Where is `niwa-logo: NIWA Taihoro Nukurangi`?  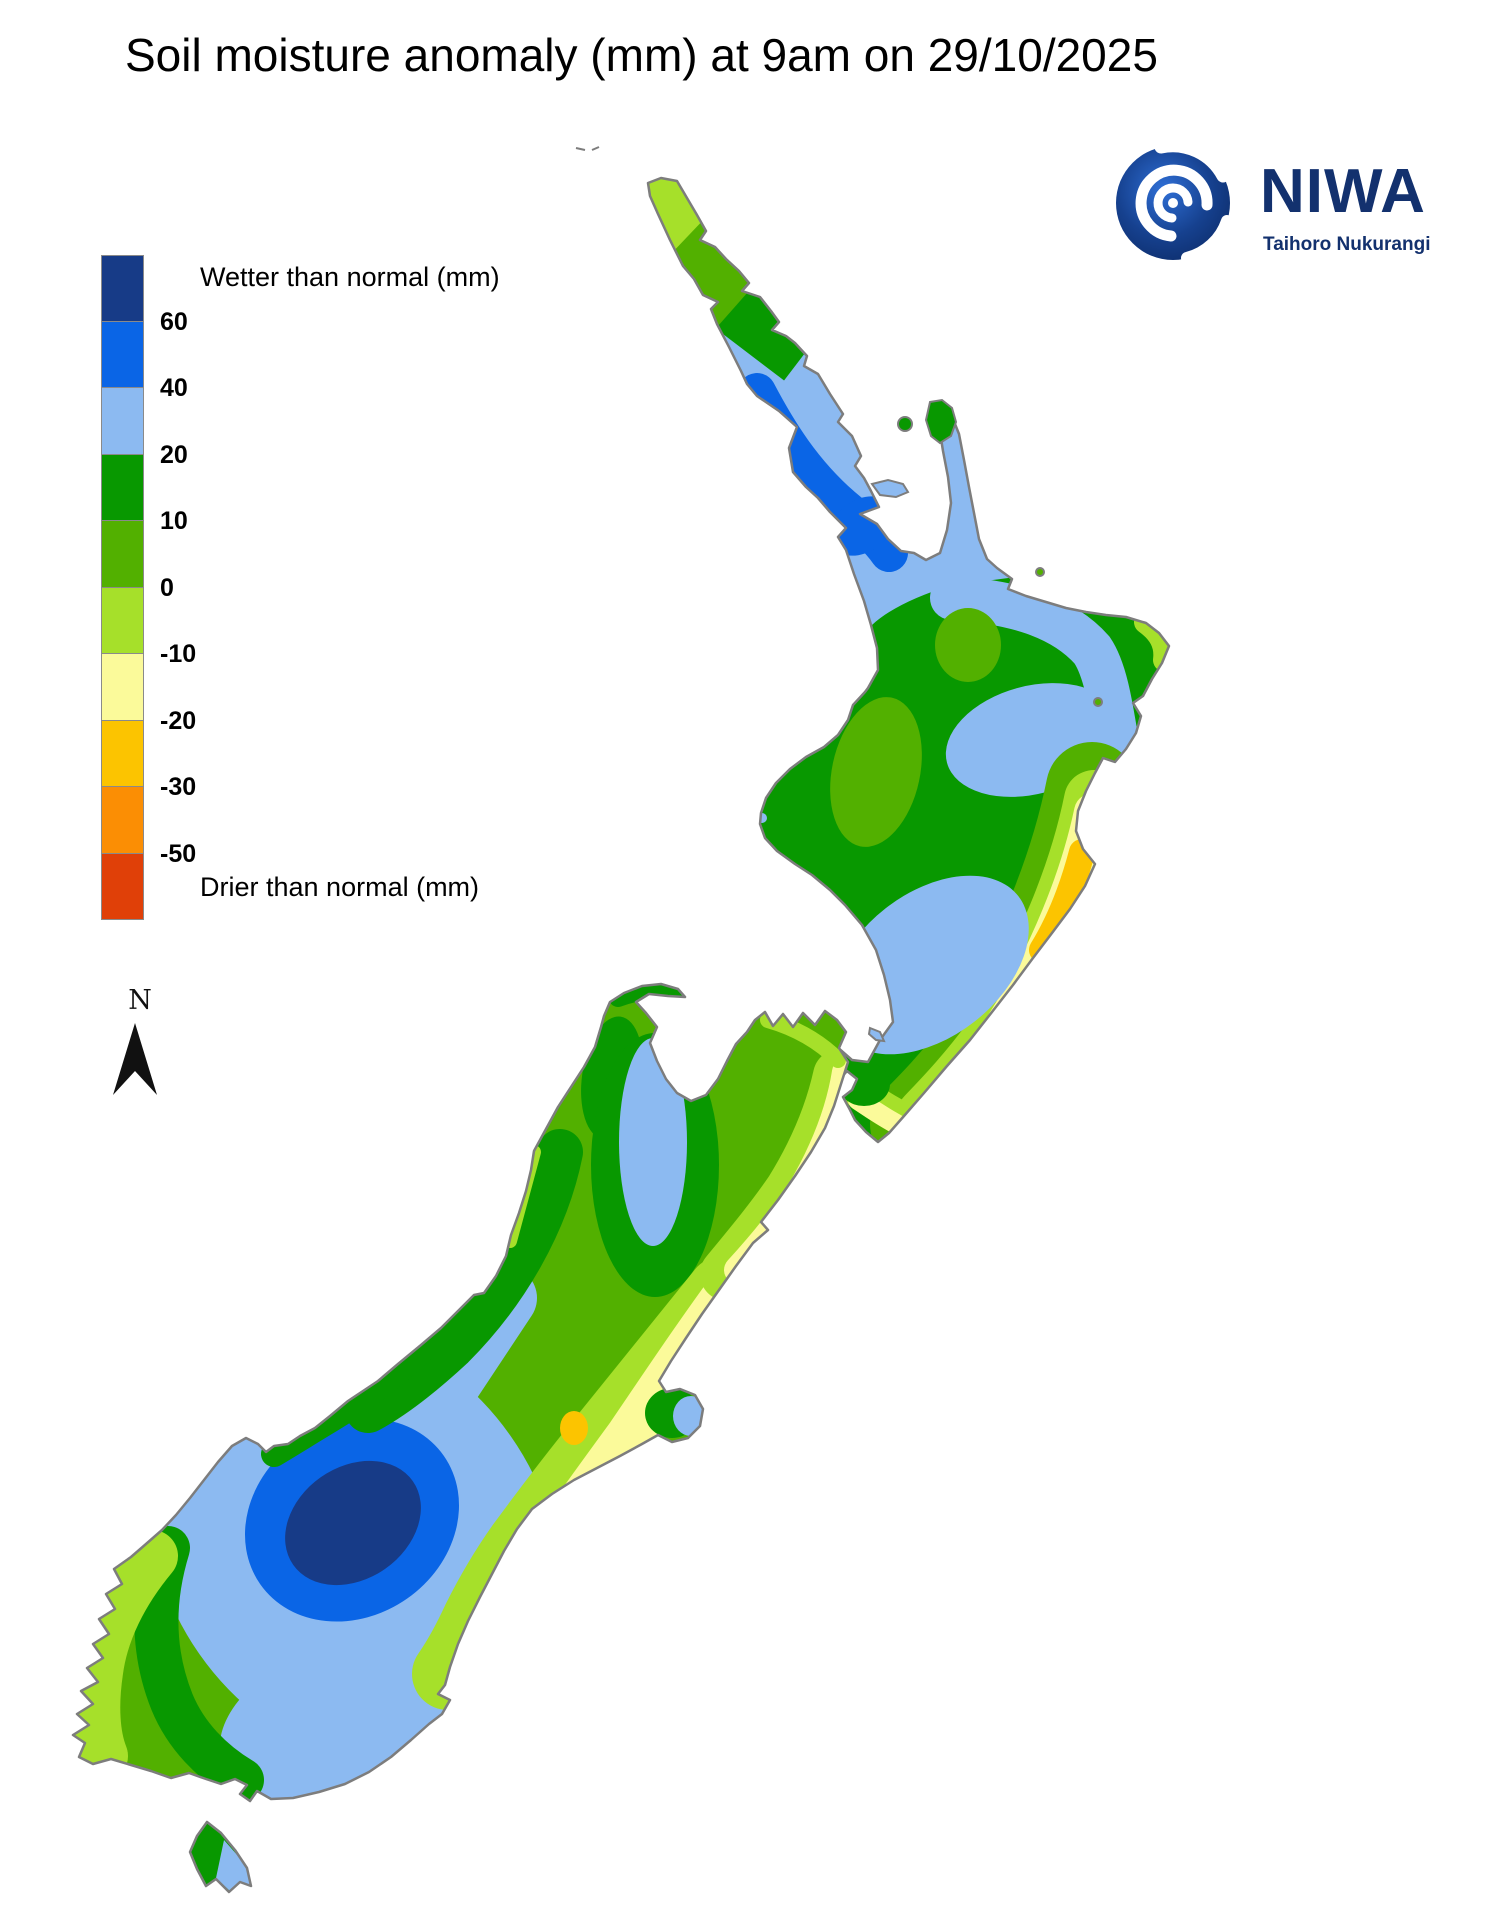
niwa-logo: NIWA Taihoro Nukurangi is located at coordinates (1298, 208).